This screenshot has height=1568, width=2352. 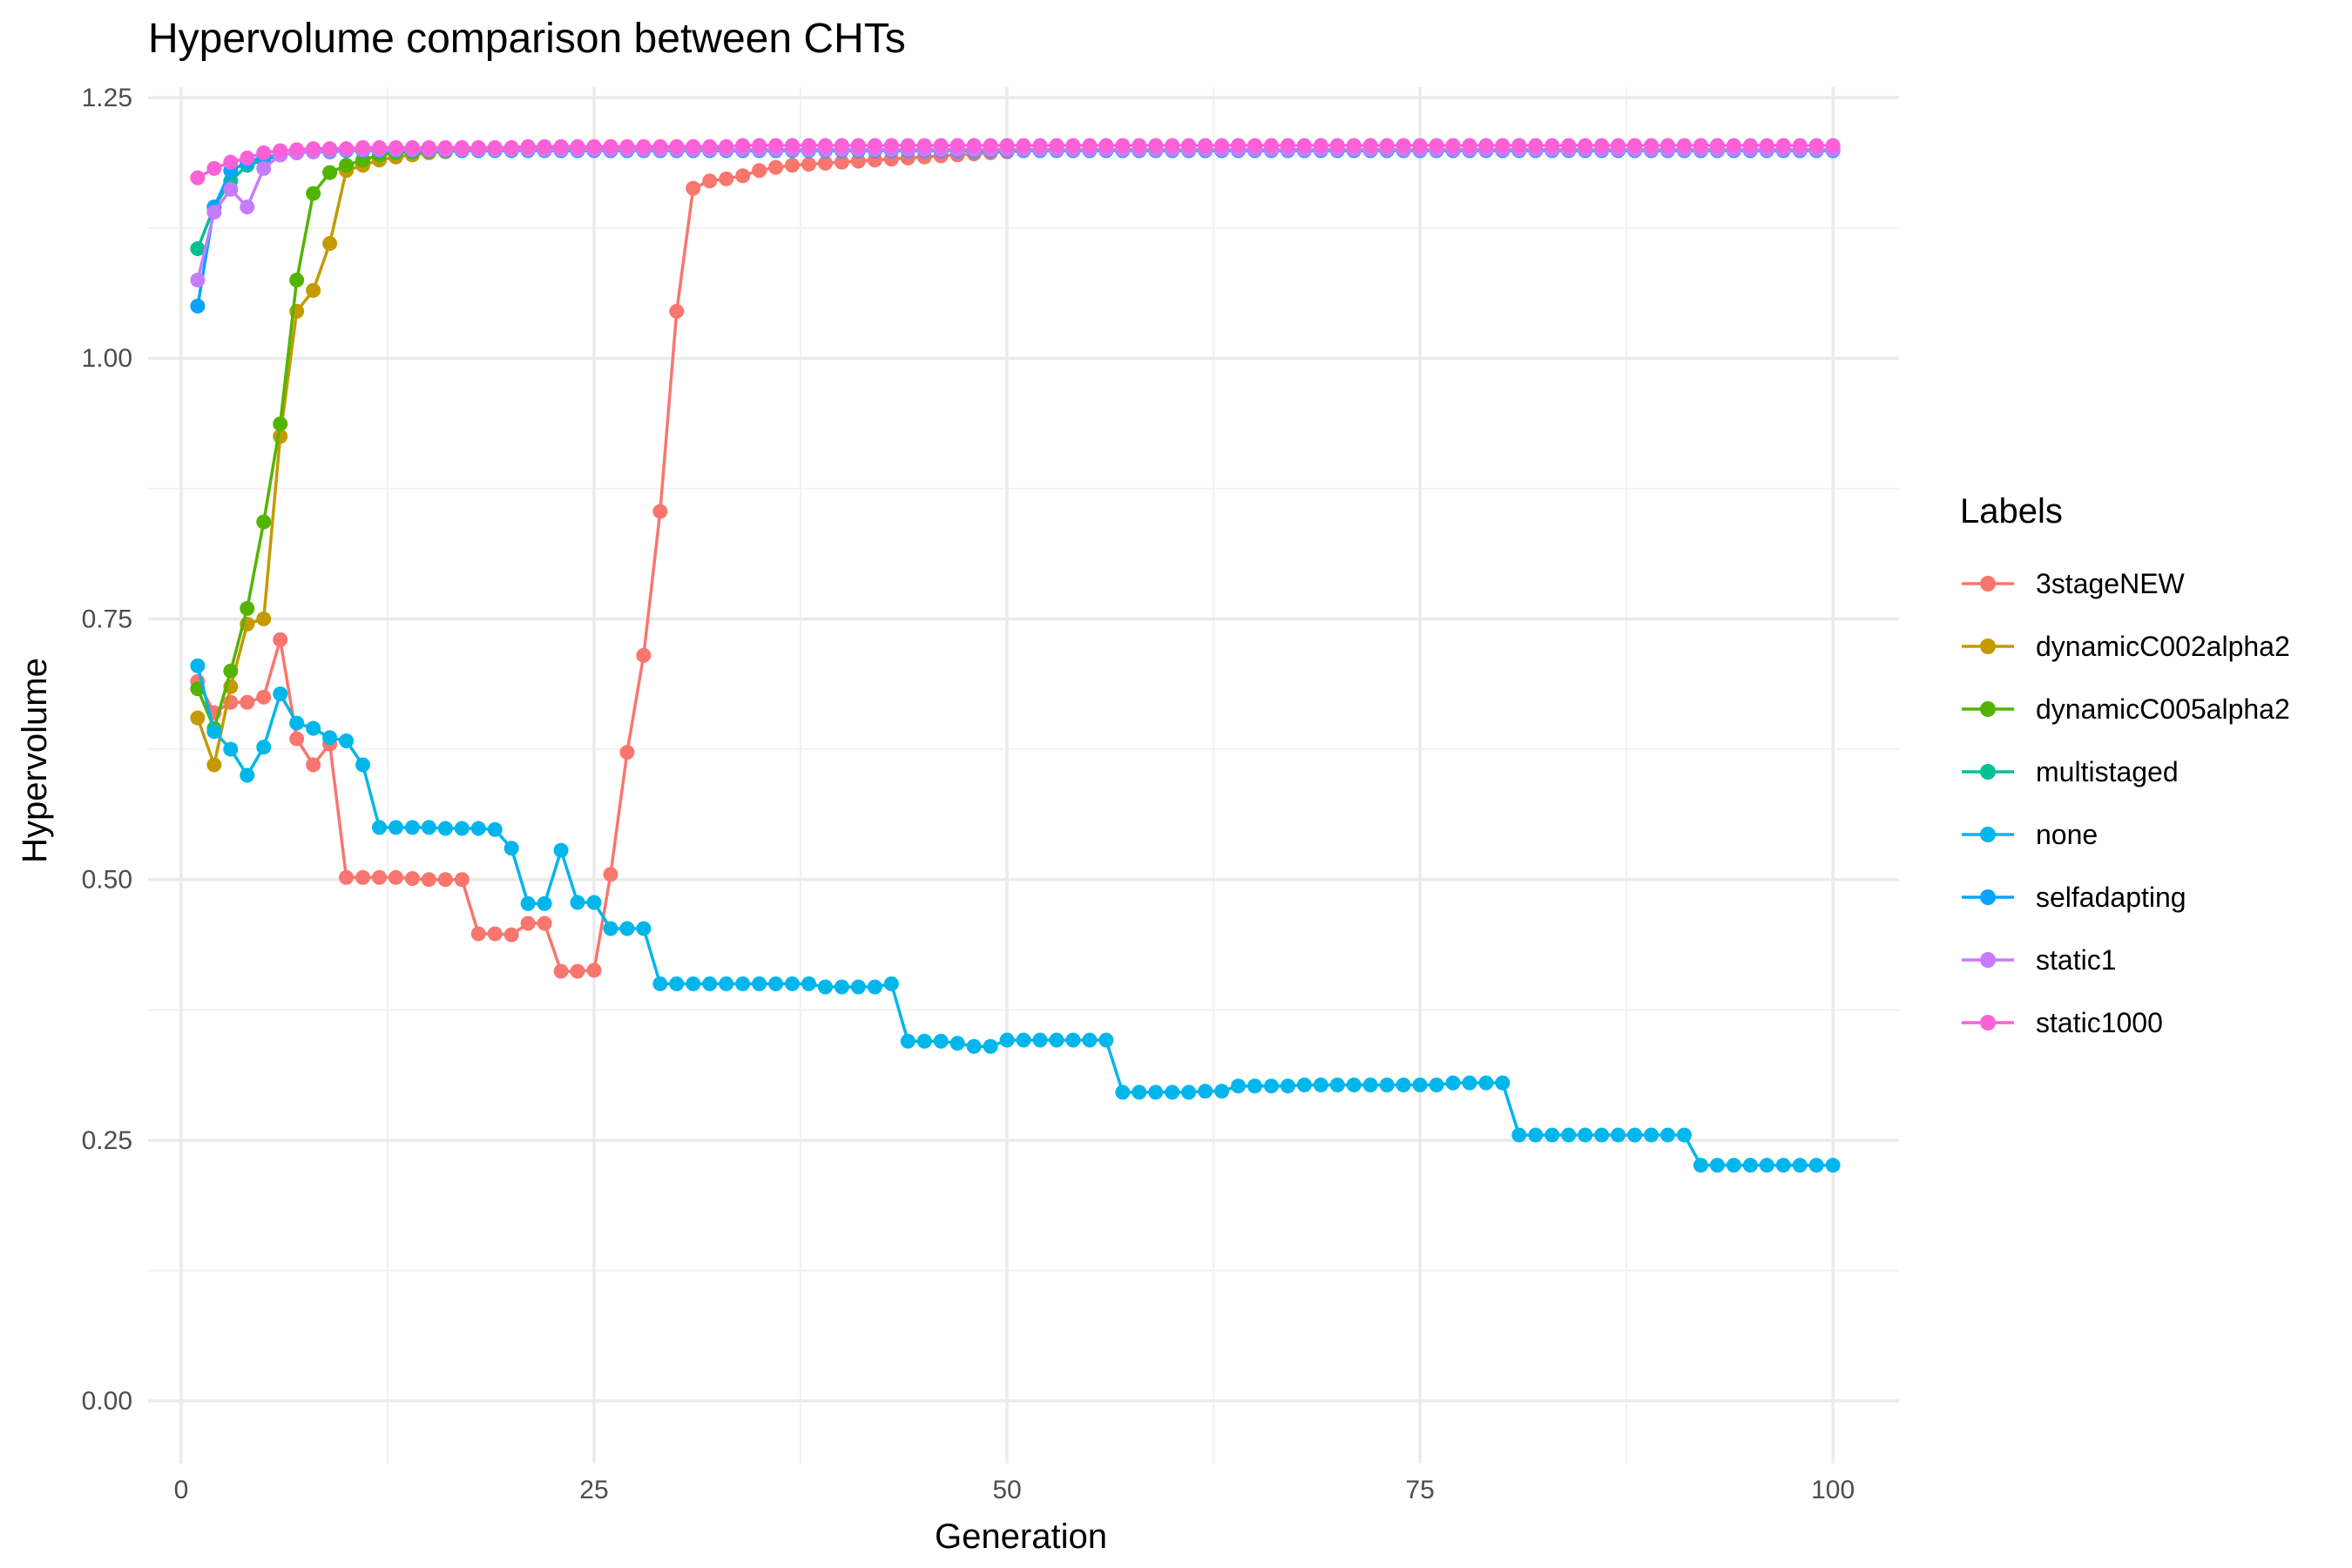 I want to click on y-tick-label: 0.75, so click(x=107, y=619).